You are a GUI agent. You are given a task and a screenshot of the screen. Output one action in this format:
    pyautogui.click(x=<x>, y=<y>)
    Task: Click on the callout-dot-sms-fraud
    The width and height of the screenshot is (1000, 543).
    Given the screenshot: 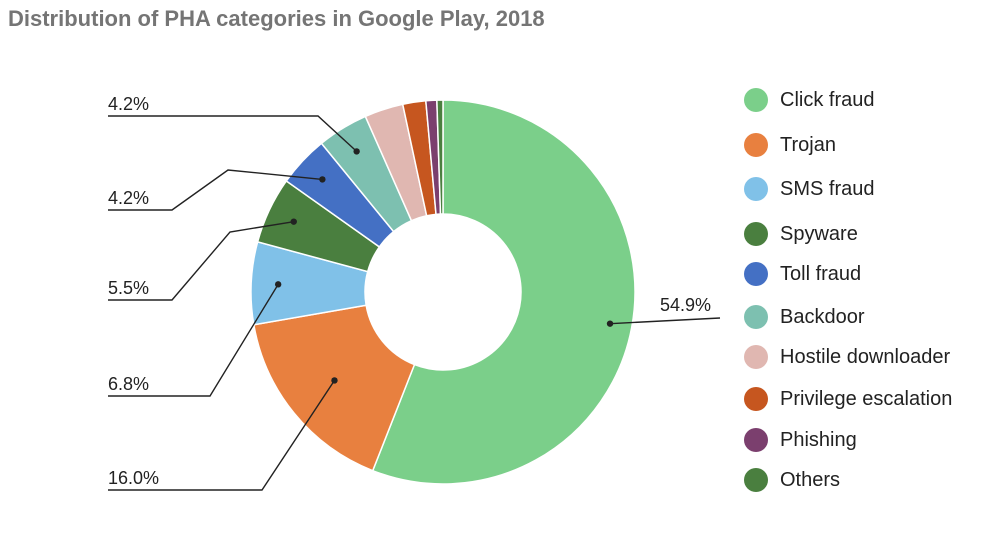 What is the action you would take?
    pyautogui.click(x=278, y=284)
    